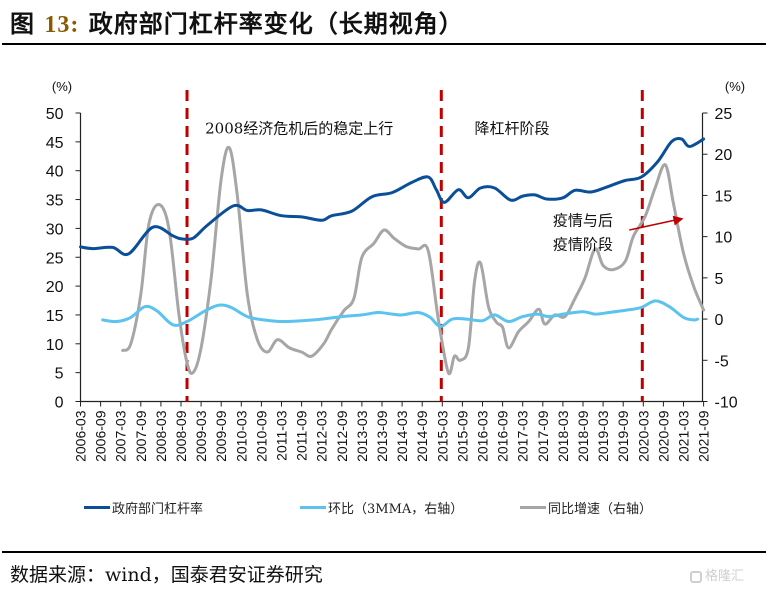  Describe the element at coordinates (55, 258) in the screenshot. I see `left-tick-label: 25` at that location.